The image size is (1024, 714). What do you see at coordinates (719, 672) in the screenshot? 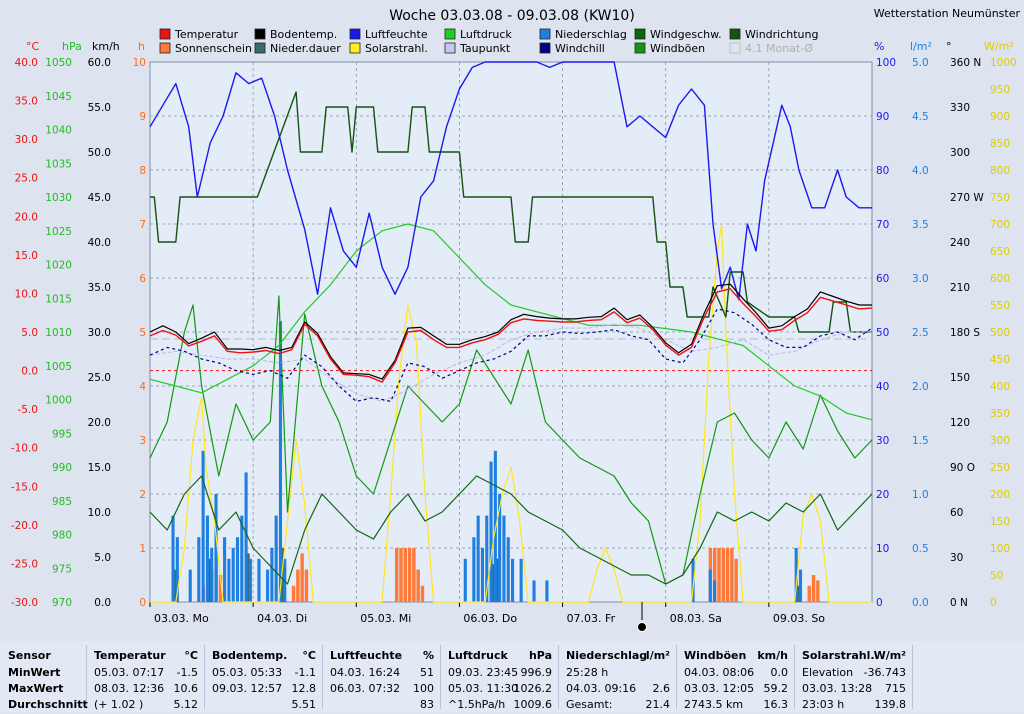
I see `stats-cell-label: 04.03. 08:06` at bounding box center [719, 672].